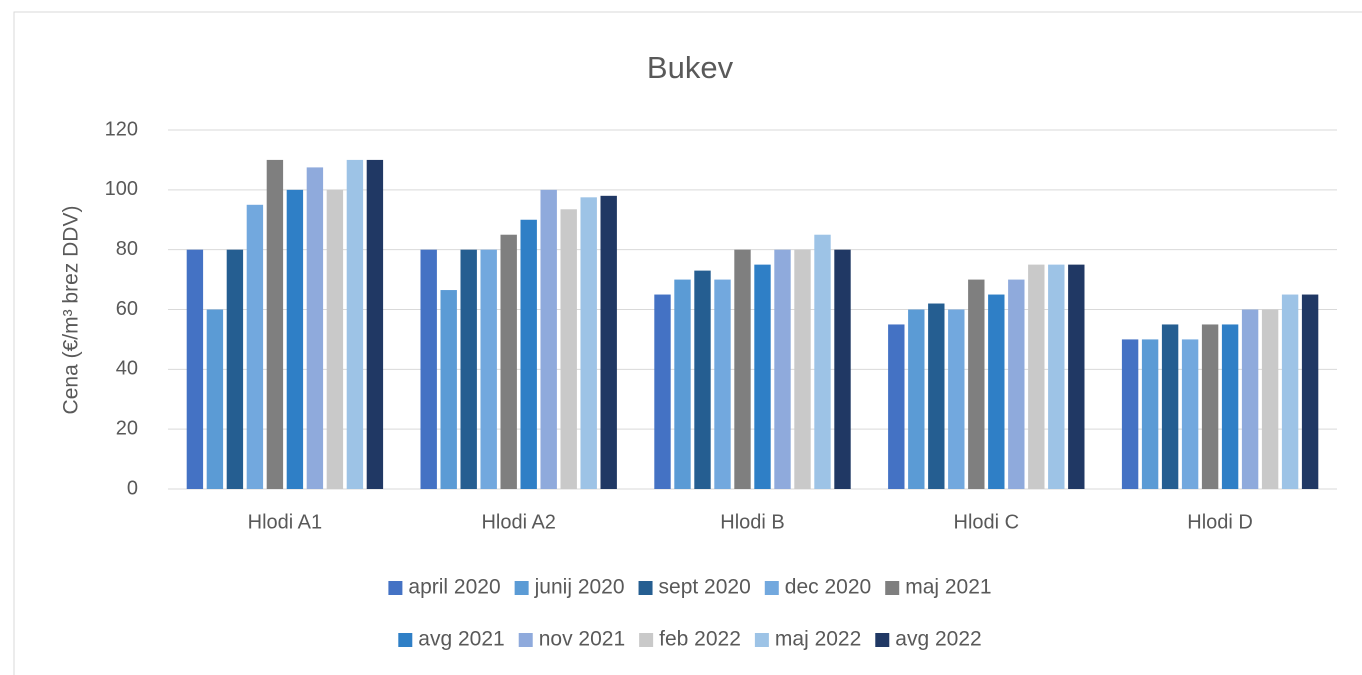 The image size is (1362, 675). Describe the element at coordinates (454, 587) in the screenshot. I see `legend-label: april 2020` at that location.